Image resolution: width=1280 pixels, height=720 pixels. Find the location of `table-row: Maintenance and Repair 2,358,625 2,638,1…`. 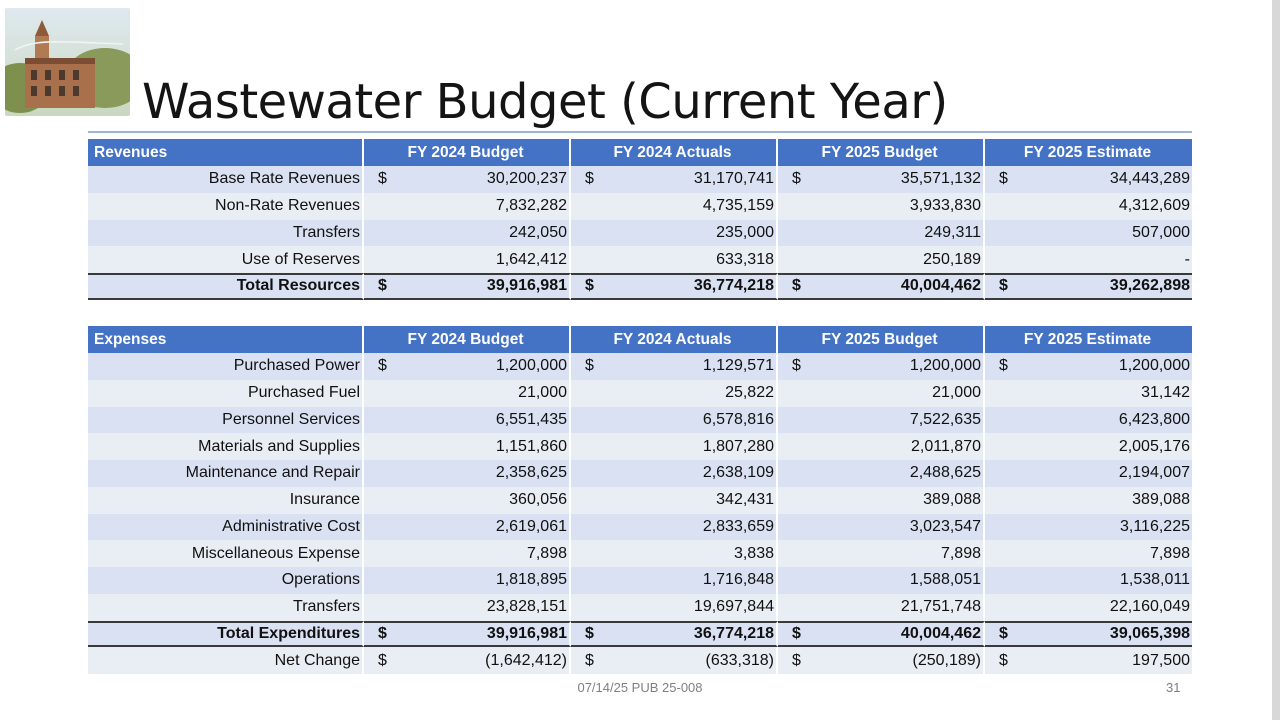

table-row: Maintenance and Repair 2,358,625 2,638,1… is located at coordinates (640, 473).